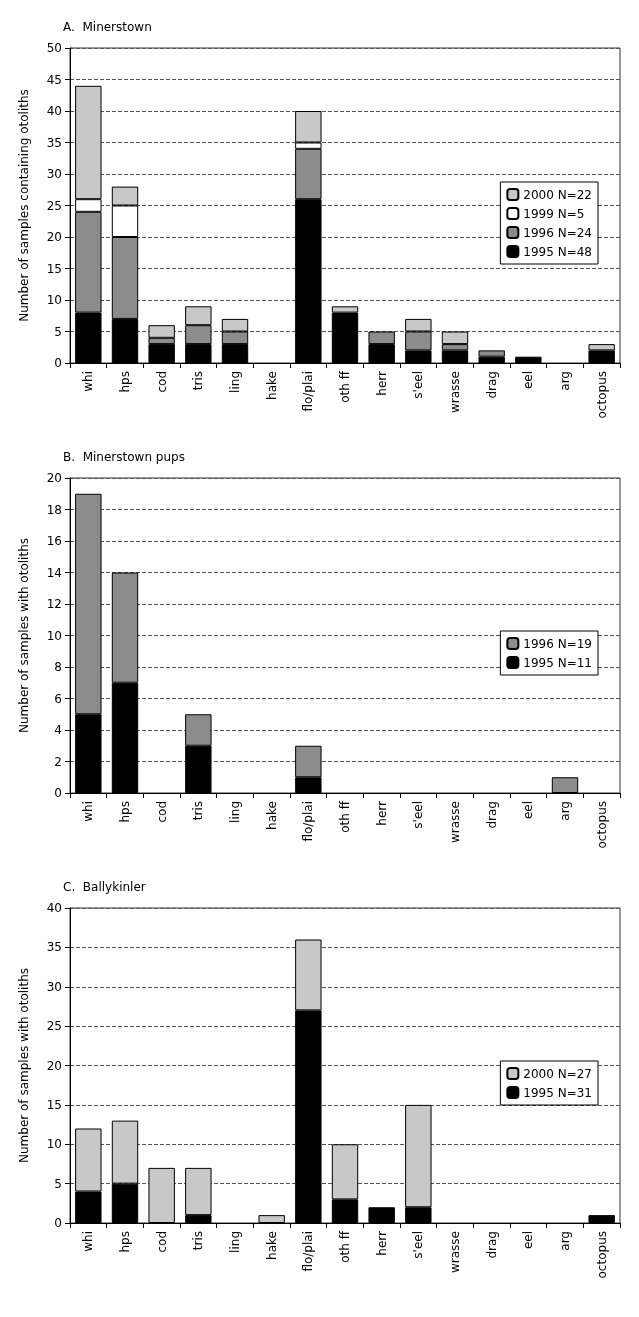  What do you see at coordinates (58, 730) in the screenshot?
I see `y-tick-label: 4` at bounding box center [58, 730].